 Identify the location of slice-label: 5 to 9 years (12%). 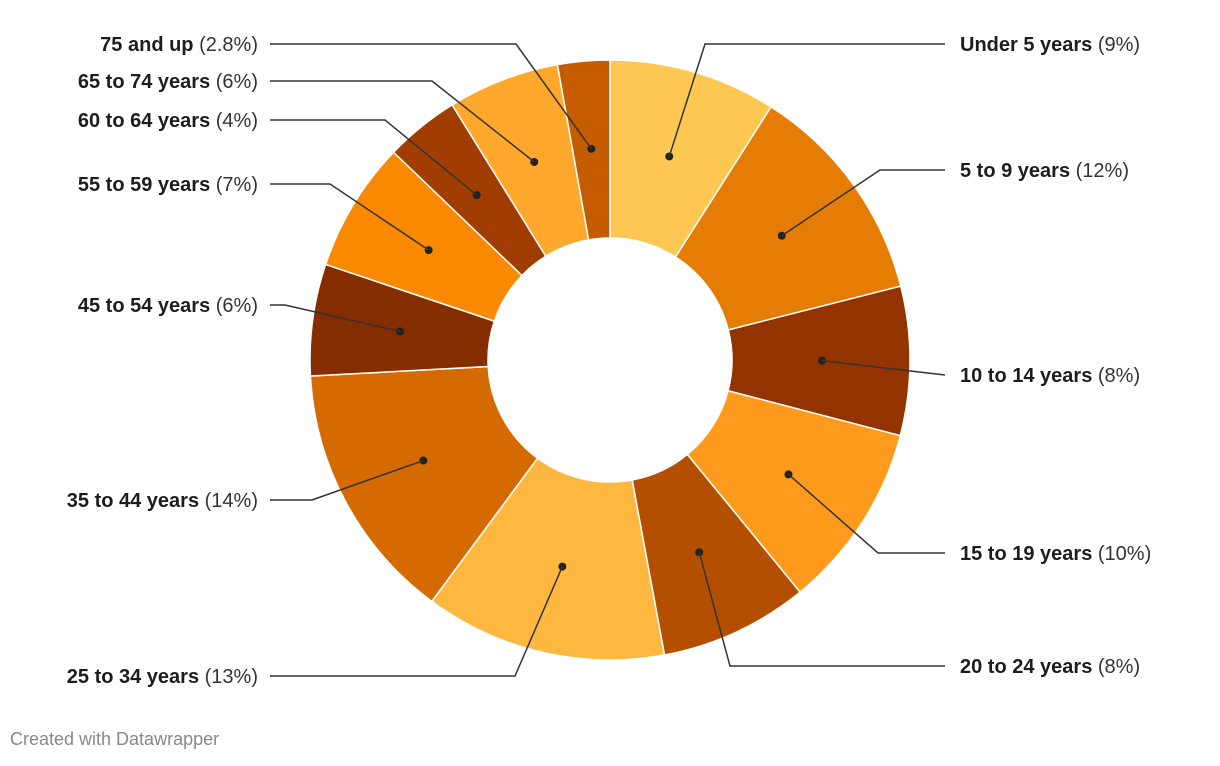
(1044, 171).